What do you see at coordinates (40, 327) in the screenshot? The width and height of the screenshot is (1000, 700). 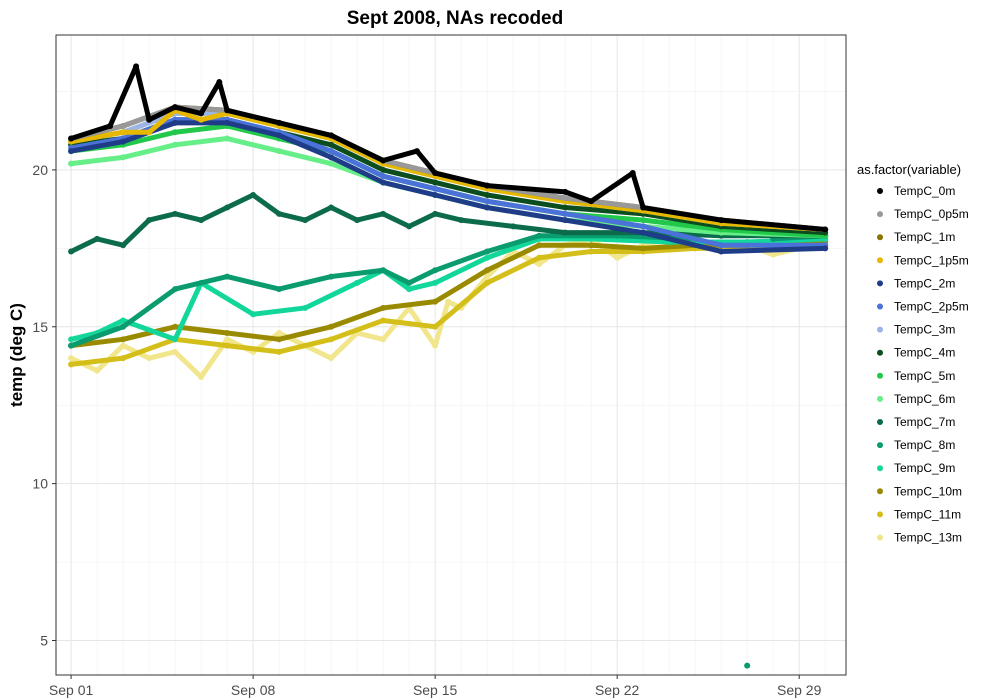 I see `y-tick-label: 15` at bounding box center [40, 327].